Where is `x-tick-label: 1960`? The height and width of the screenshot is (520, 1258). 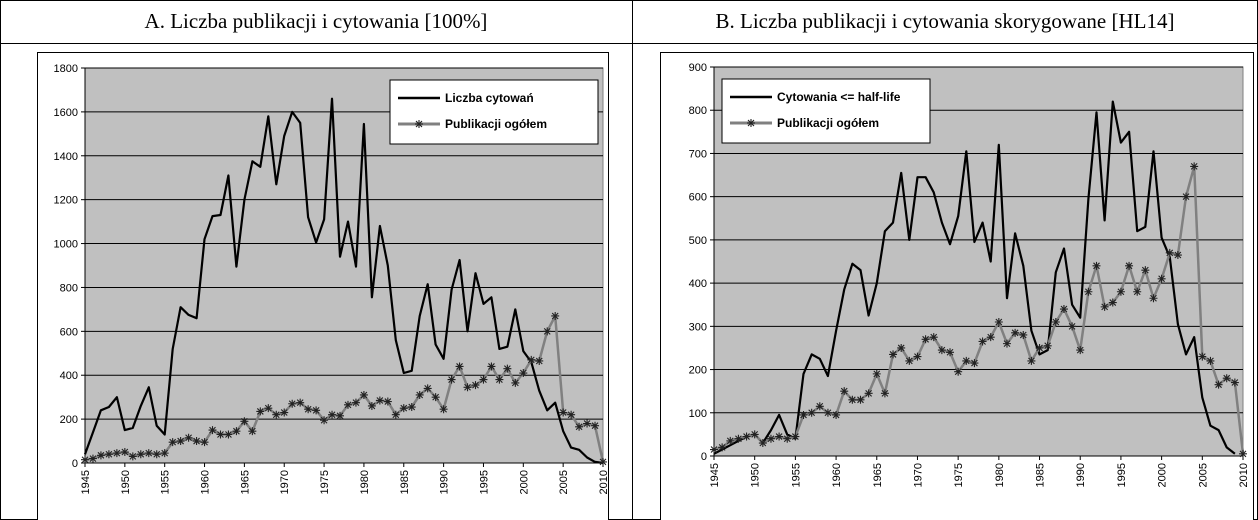 x-tick-label: 1960 is located at coordinates (206, 482).